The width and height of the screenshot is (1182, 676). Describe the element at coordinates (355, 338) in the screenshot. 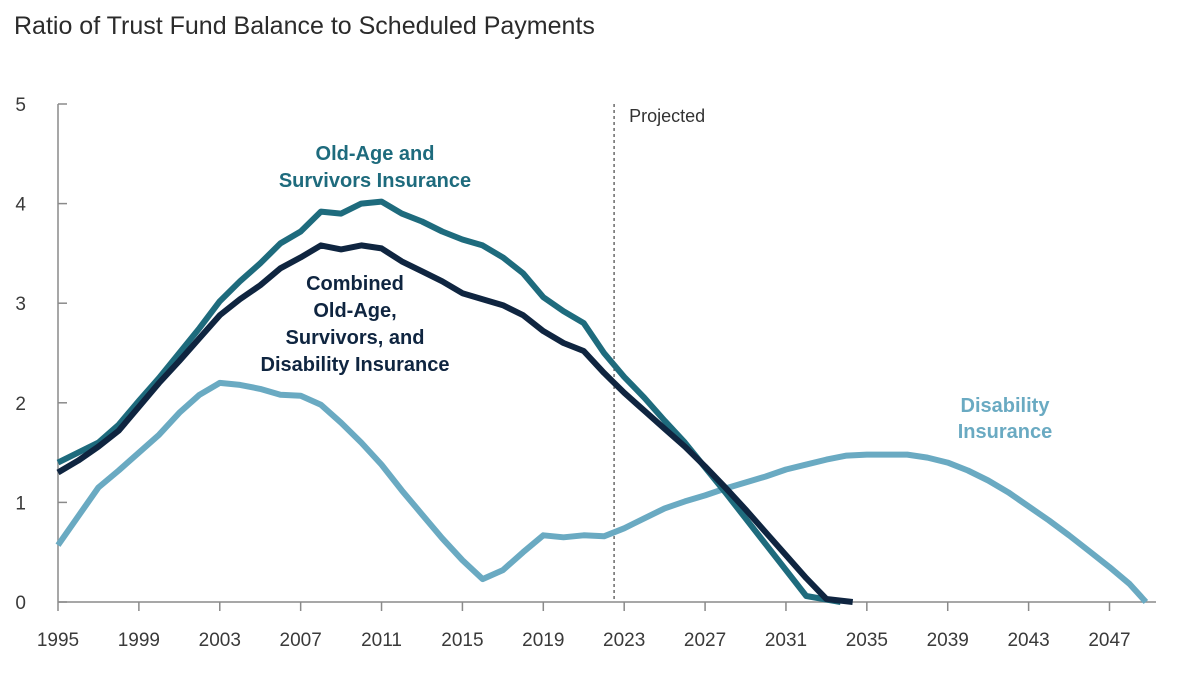

I see `series-label-line: Survivors, and` at that location.